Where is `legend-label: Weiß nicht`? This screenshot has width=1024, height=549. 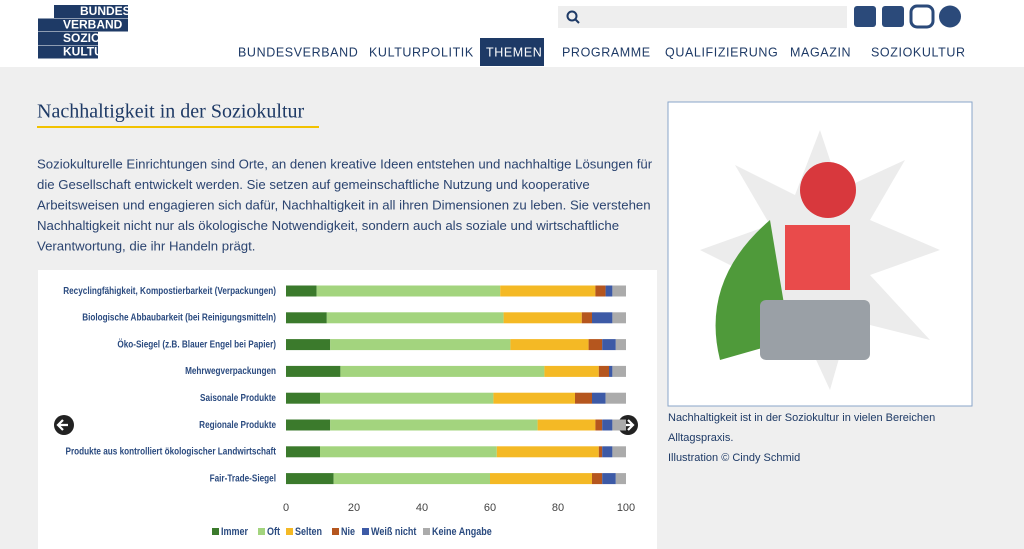 legend-label: Weiß nicht is located at coordinates (394, 532).